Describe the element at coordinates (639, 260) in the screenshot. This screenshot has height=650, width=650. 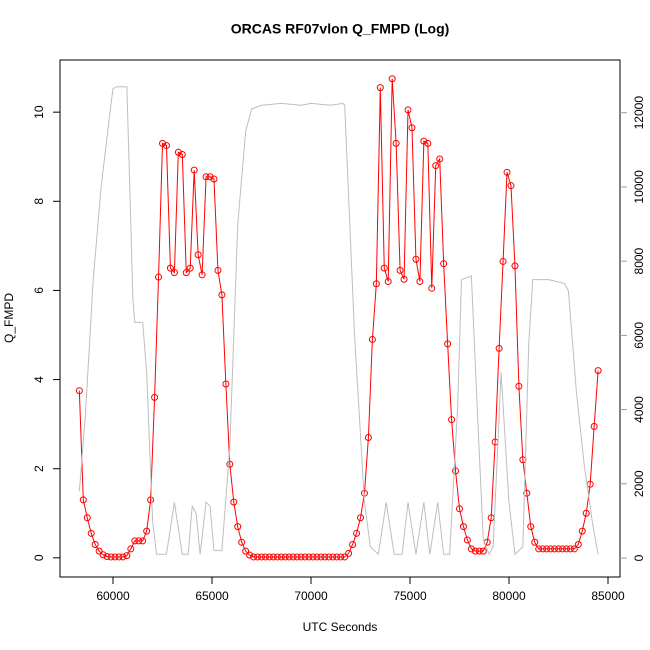
I see `y2-tick-label: 8000` at that location.